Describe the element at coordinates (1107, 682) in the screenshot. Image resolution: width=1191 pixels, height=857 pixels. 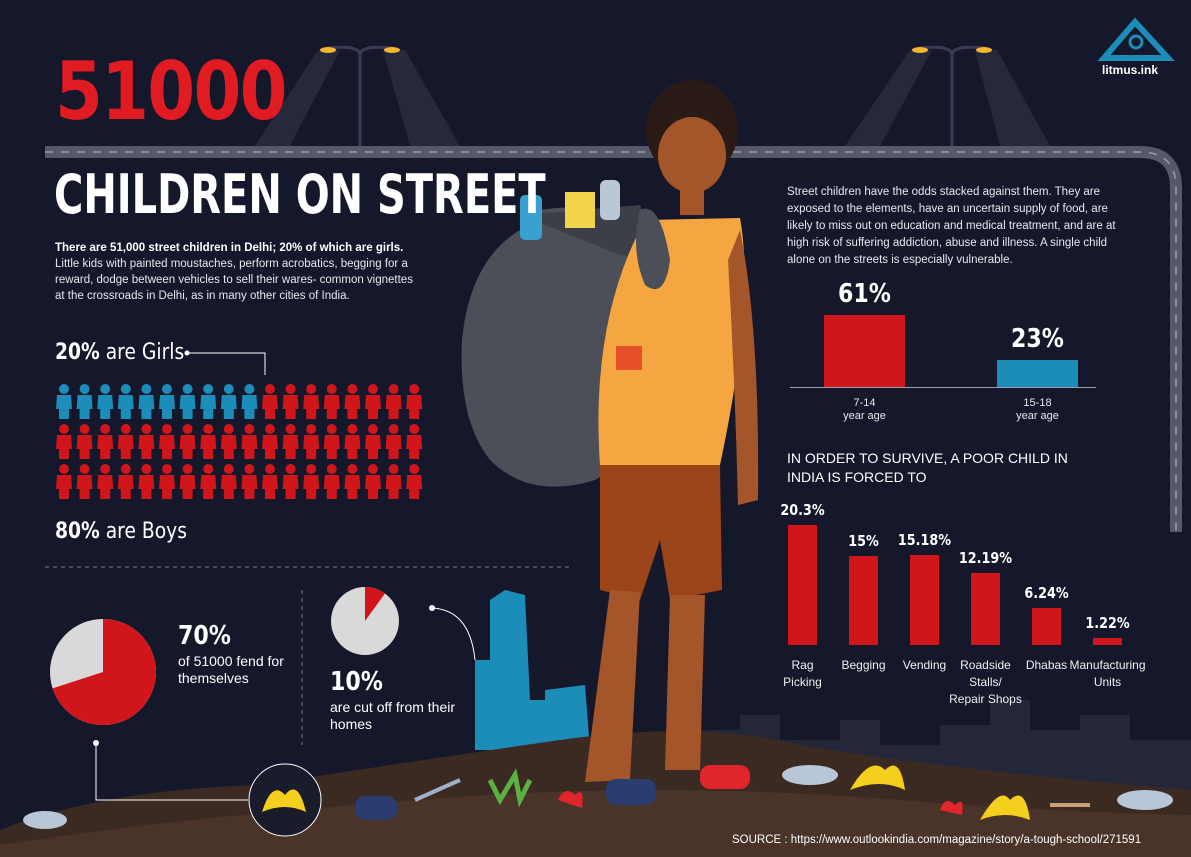
I see `bar-category-line: Units` at that location.